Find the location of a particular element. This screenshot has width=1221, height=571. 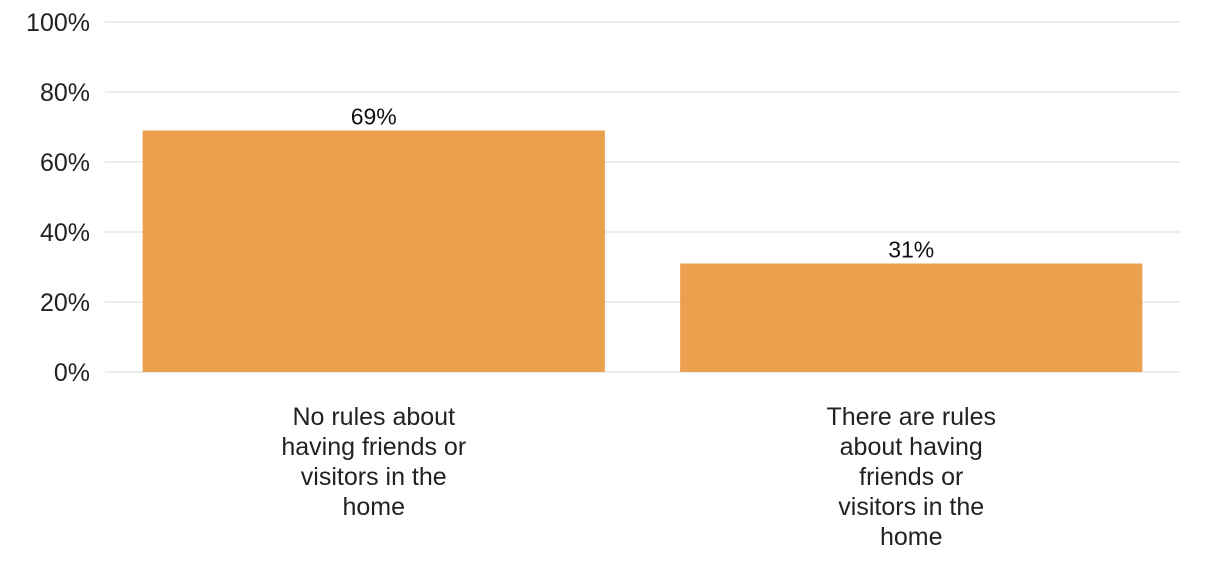

y-axis: 0% 20% 40% 60% 80% 100% is located at coordinates (58, 198).